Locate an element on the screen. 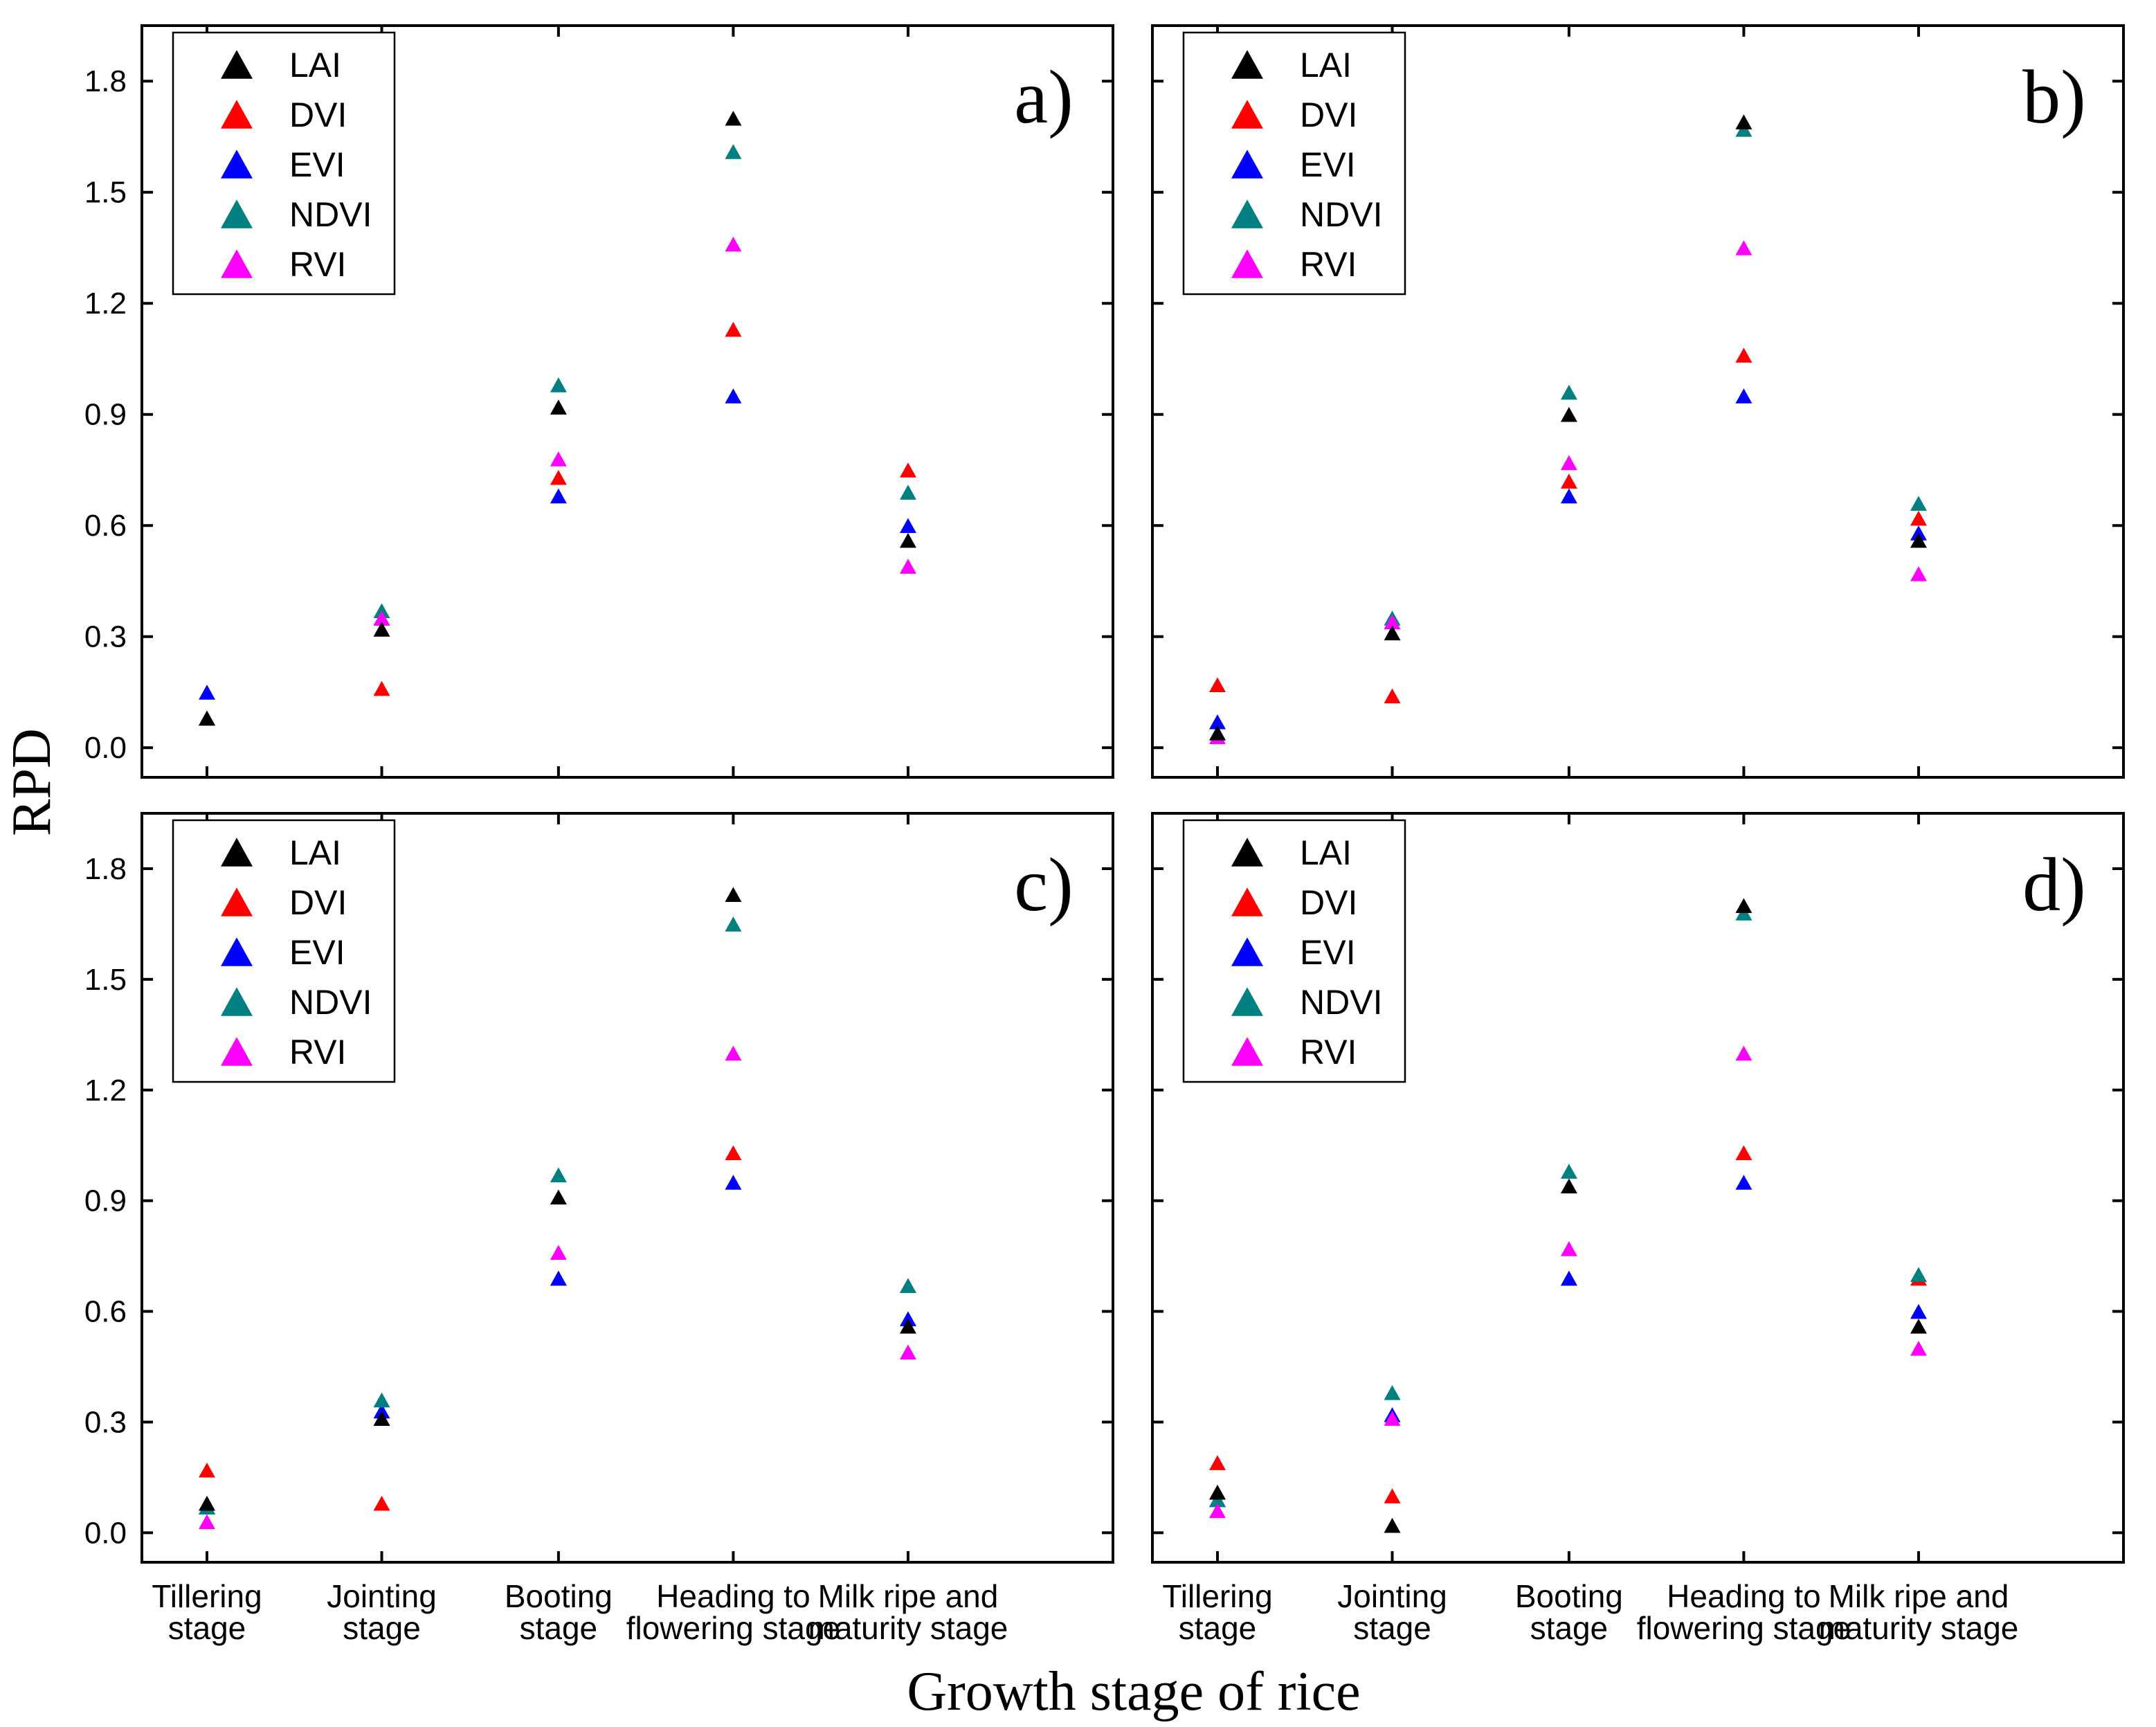 The height and width of the screenshot is (1727, 2156). legend-marker-evi is located at coordinates (237, 164).